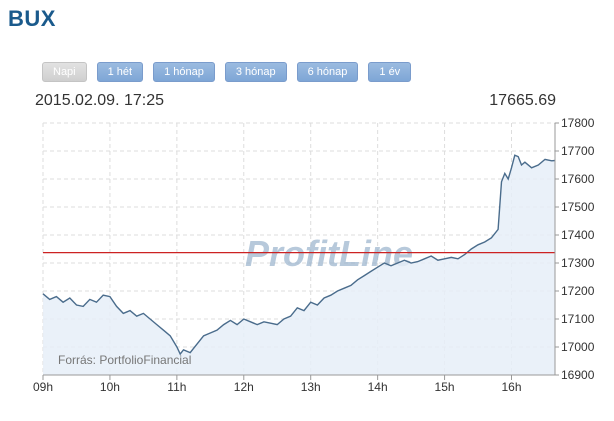 The height and width of the screenshot is (421, 614). What do you see at coordinates (120, 72) in the screenshot?
I see `tab-1-het: 1 hét` at bounding box center [120, 72].